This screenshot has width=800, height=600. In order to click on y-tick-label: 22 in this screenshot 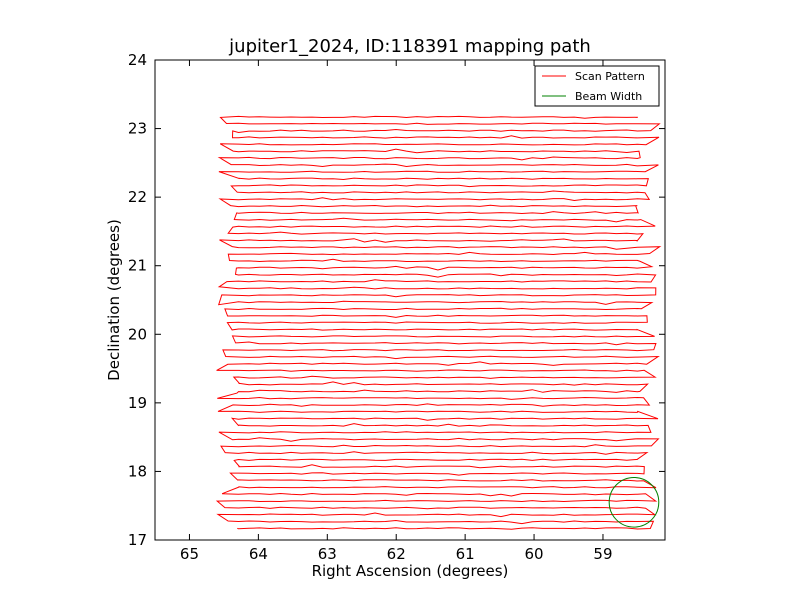, I will do `click(137, 197)`.